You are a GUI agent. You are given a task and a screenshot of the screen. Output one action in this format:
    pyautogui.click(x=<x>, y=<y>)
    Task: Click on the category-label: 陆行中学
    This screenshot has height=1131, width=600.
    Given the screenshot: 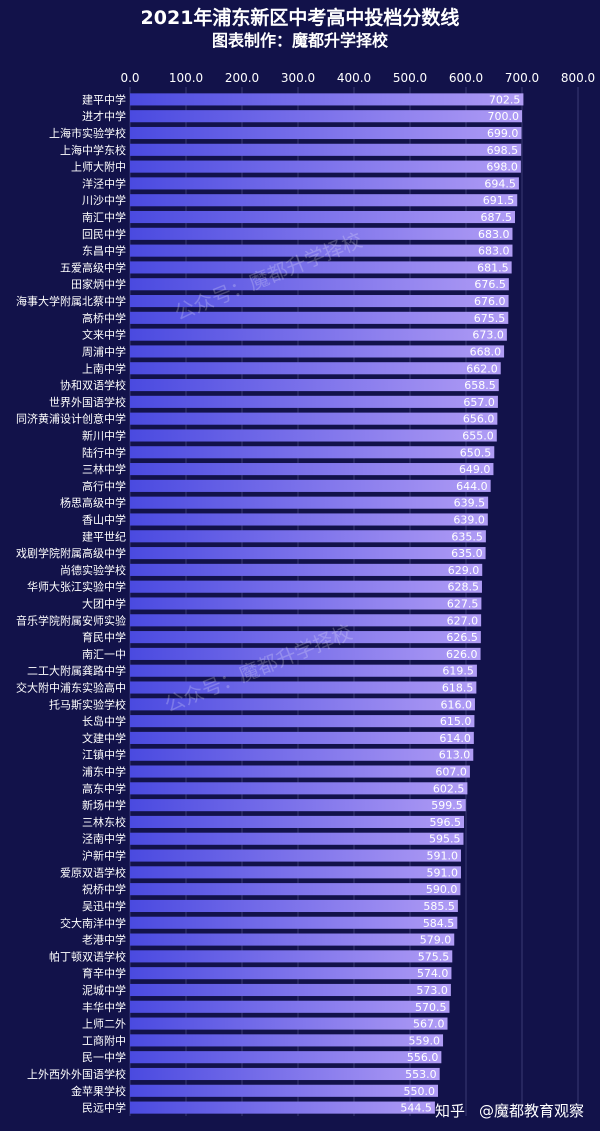 What is the action you would take?
    pyautogui.click(x=104, y=452)
    